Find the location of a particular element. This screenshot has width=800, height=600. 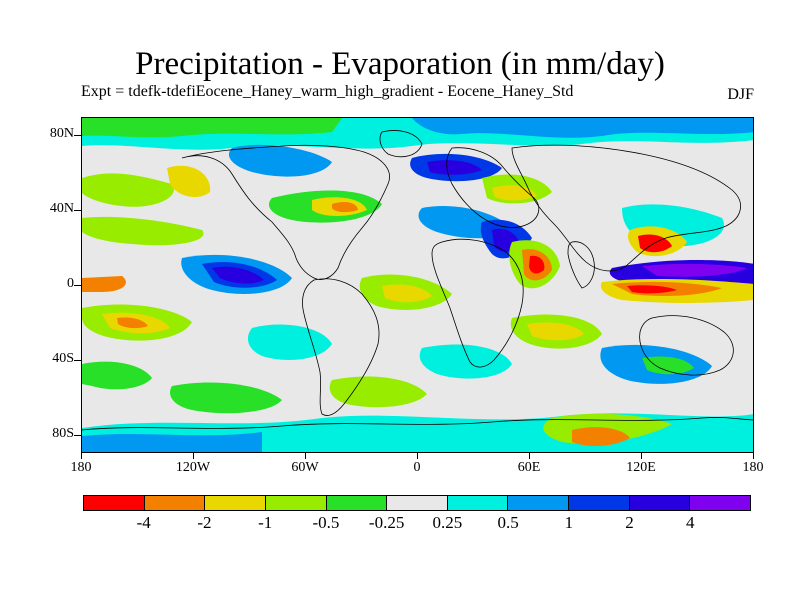

x-tick-label: 60E is located at coordinates (529, 467).